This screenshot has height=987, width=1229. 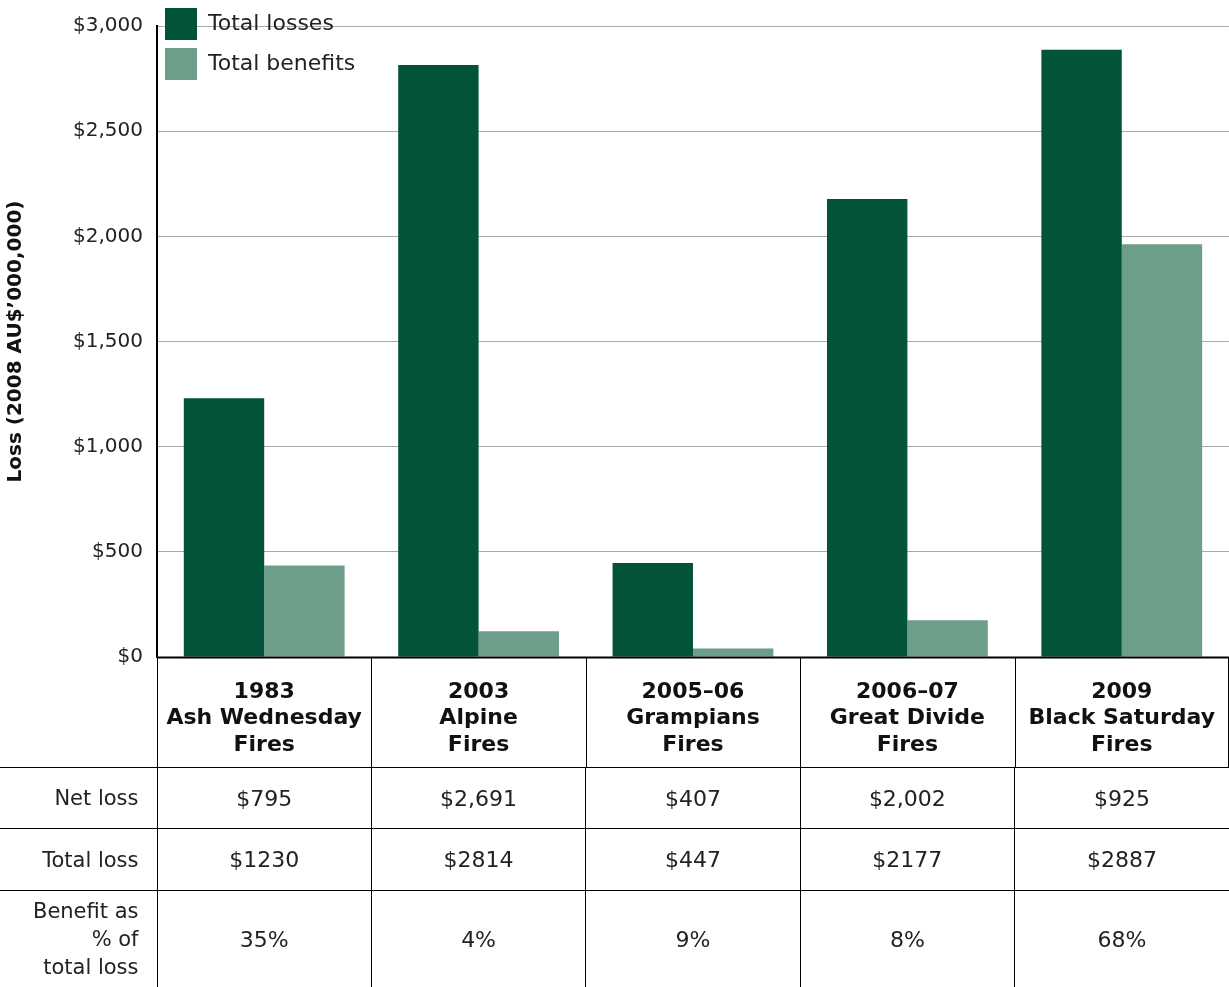 I want to click on y-tick-label: $3,000, so click(x=108, y=24).